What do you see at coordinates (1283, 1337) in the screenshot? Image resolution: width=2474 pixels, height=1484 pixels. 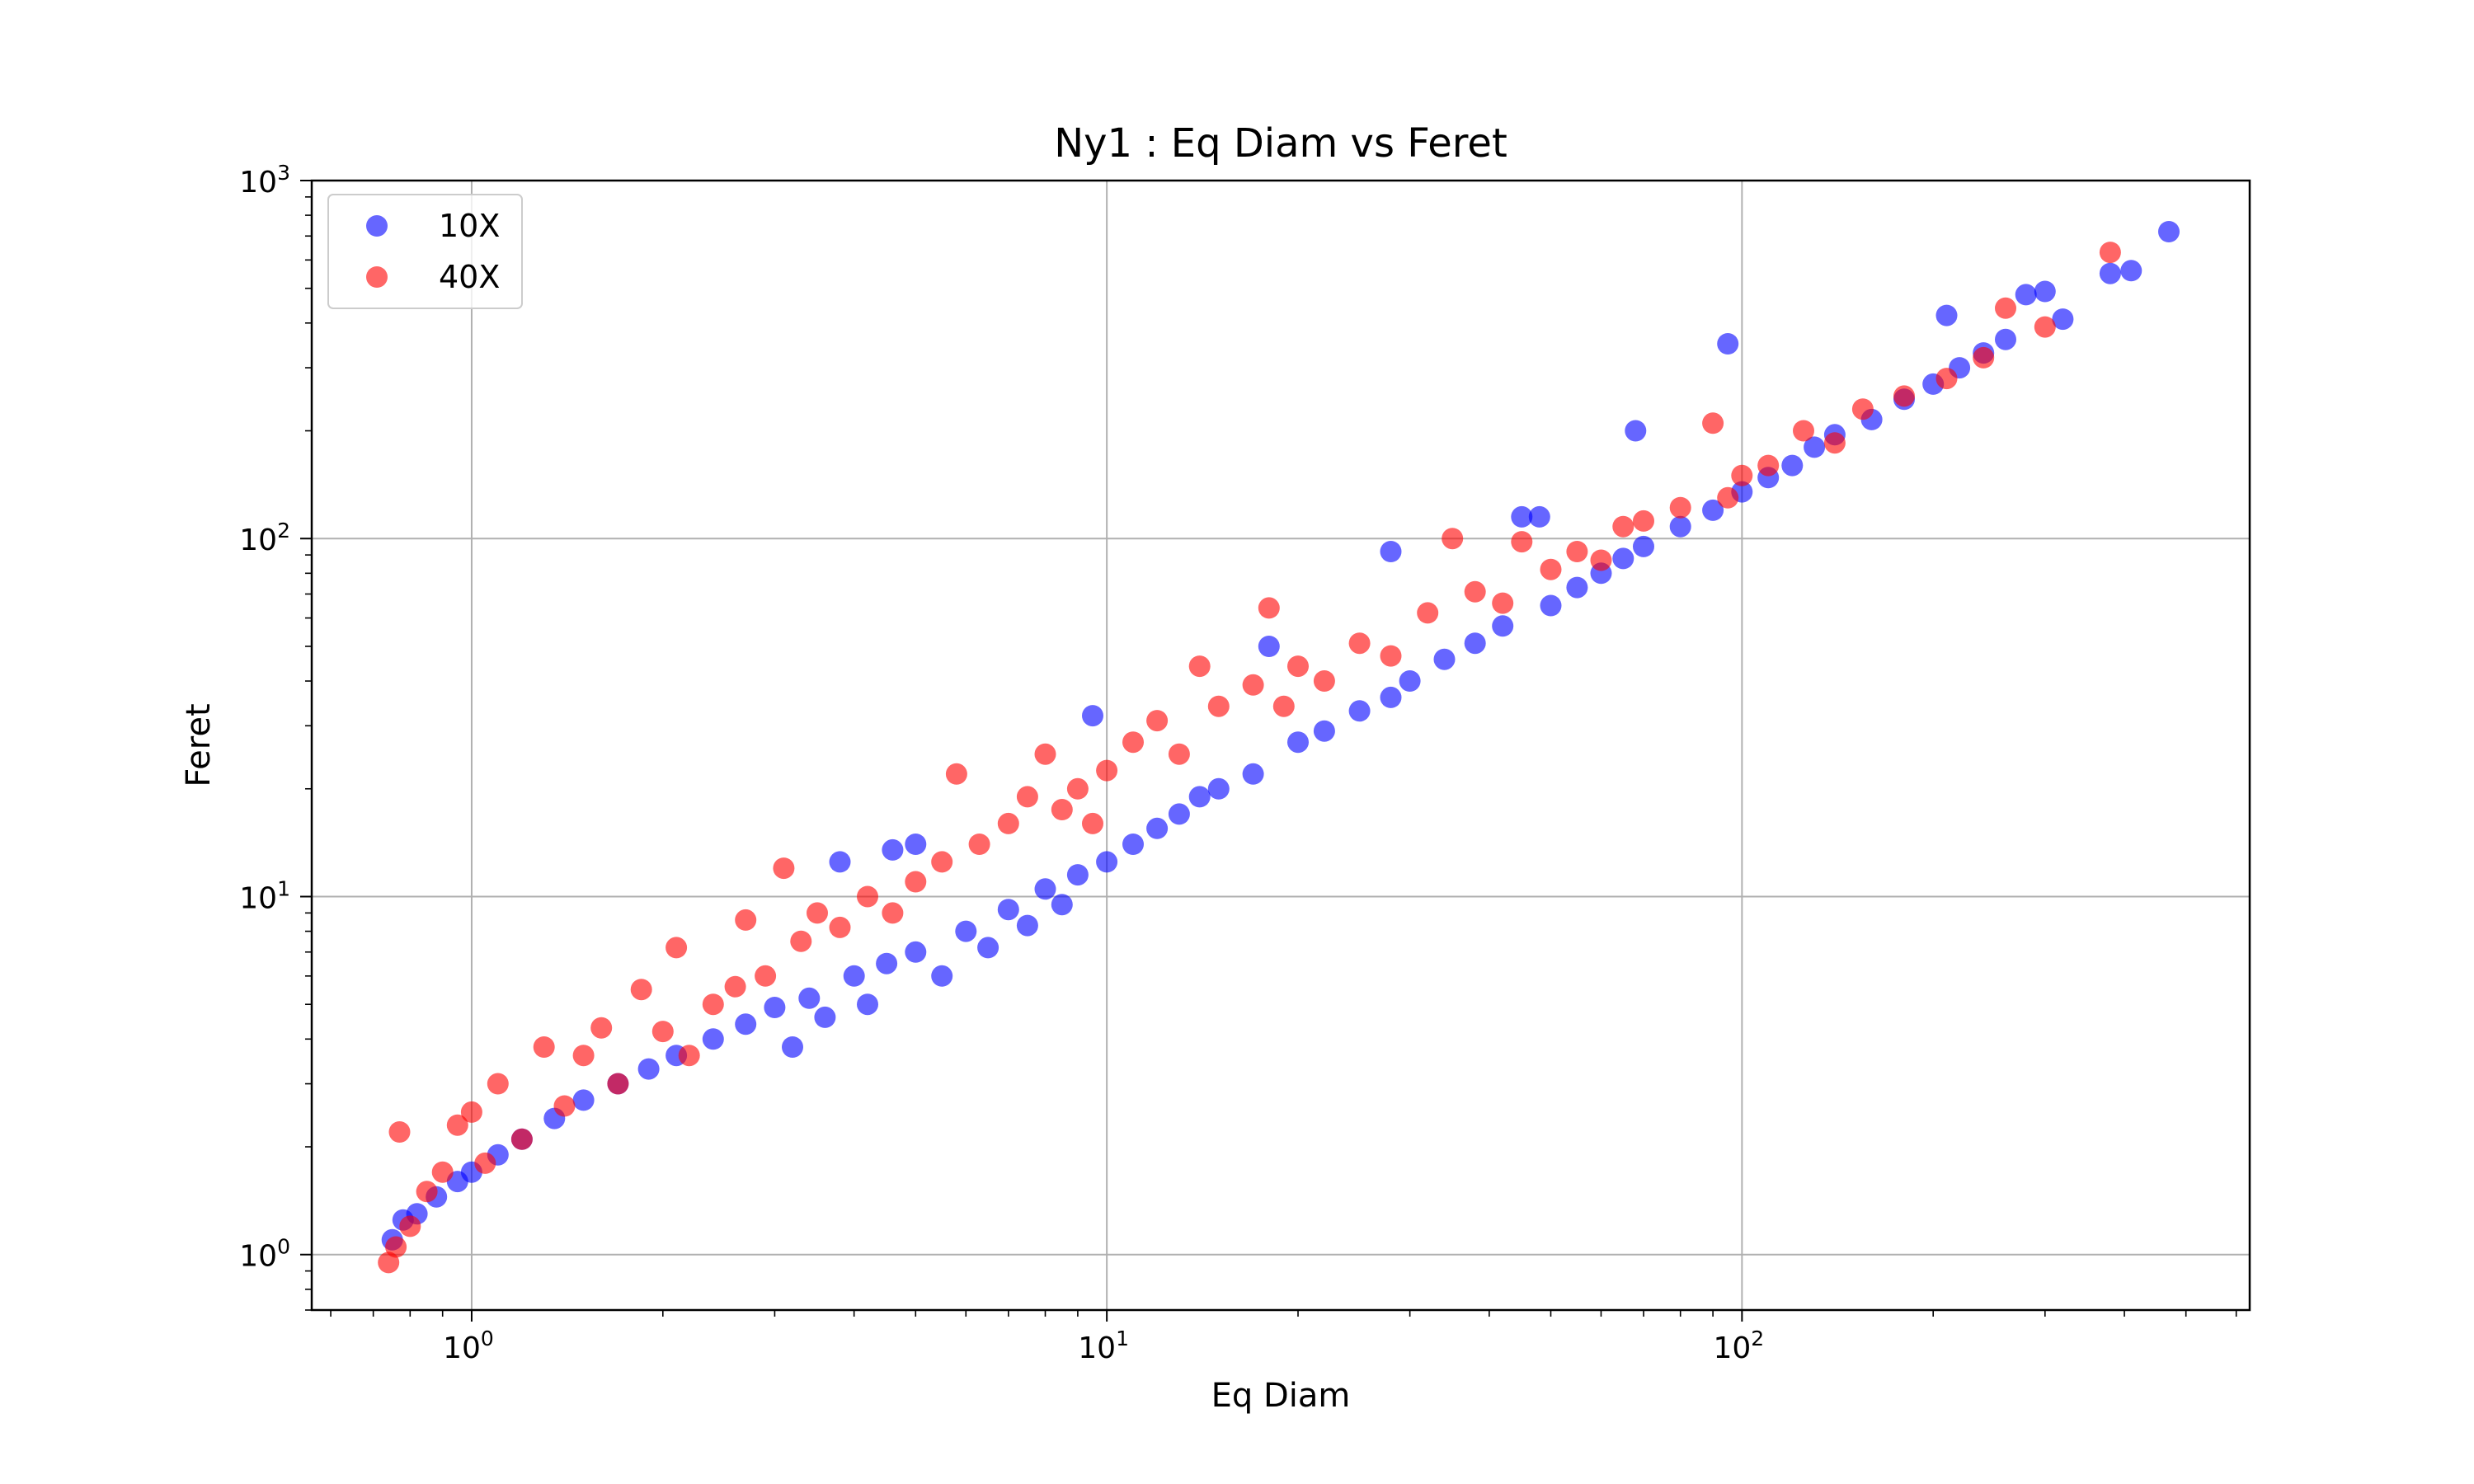 I see `x-axis: 100 101 102` at bounding box center [1283, 1337].